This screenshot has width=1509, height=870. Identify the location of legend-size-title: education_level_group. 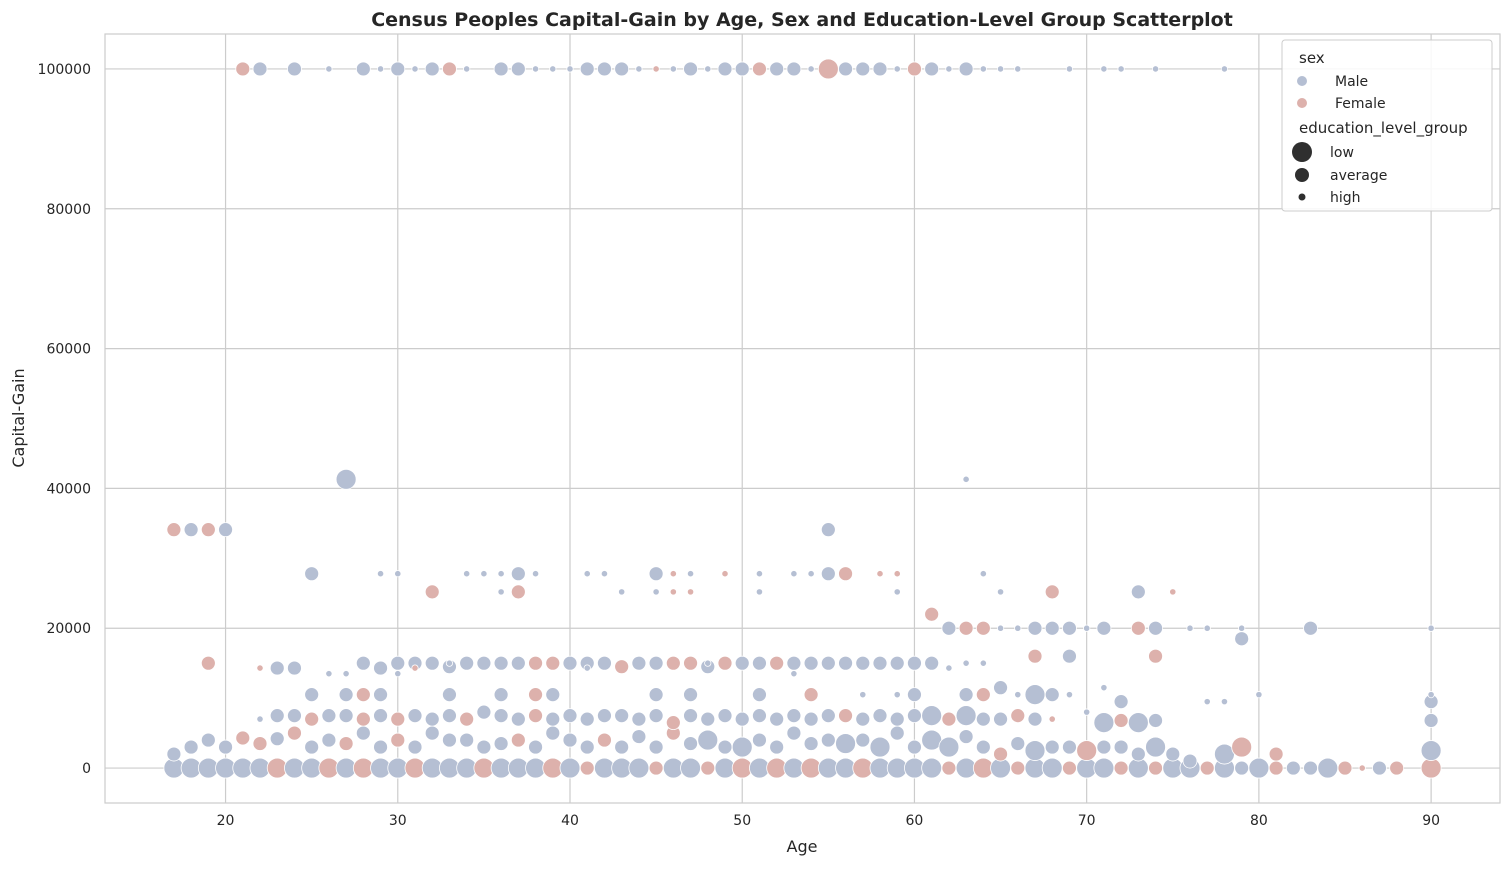
(1383, 128).